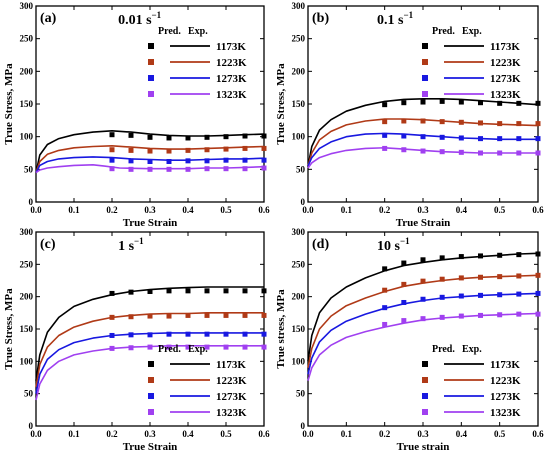 This screenshot has height=458, width=550. What do you see at coordinates (425, 396) in the screenshot?
I see `legend-marker-1273K` at bounding box center [425, 396].